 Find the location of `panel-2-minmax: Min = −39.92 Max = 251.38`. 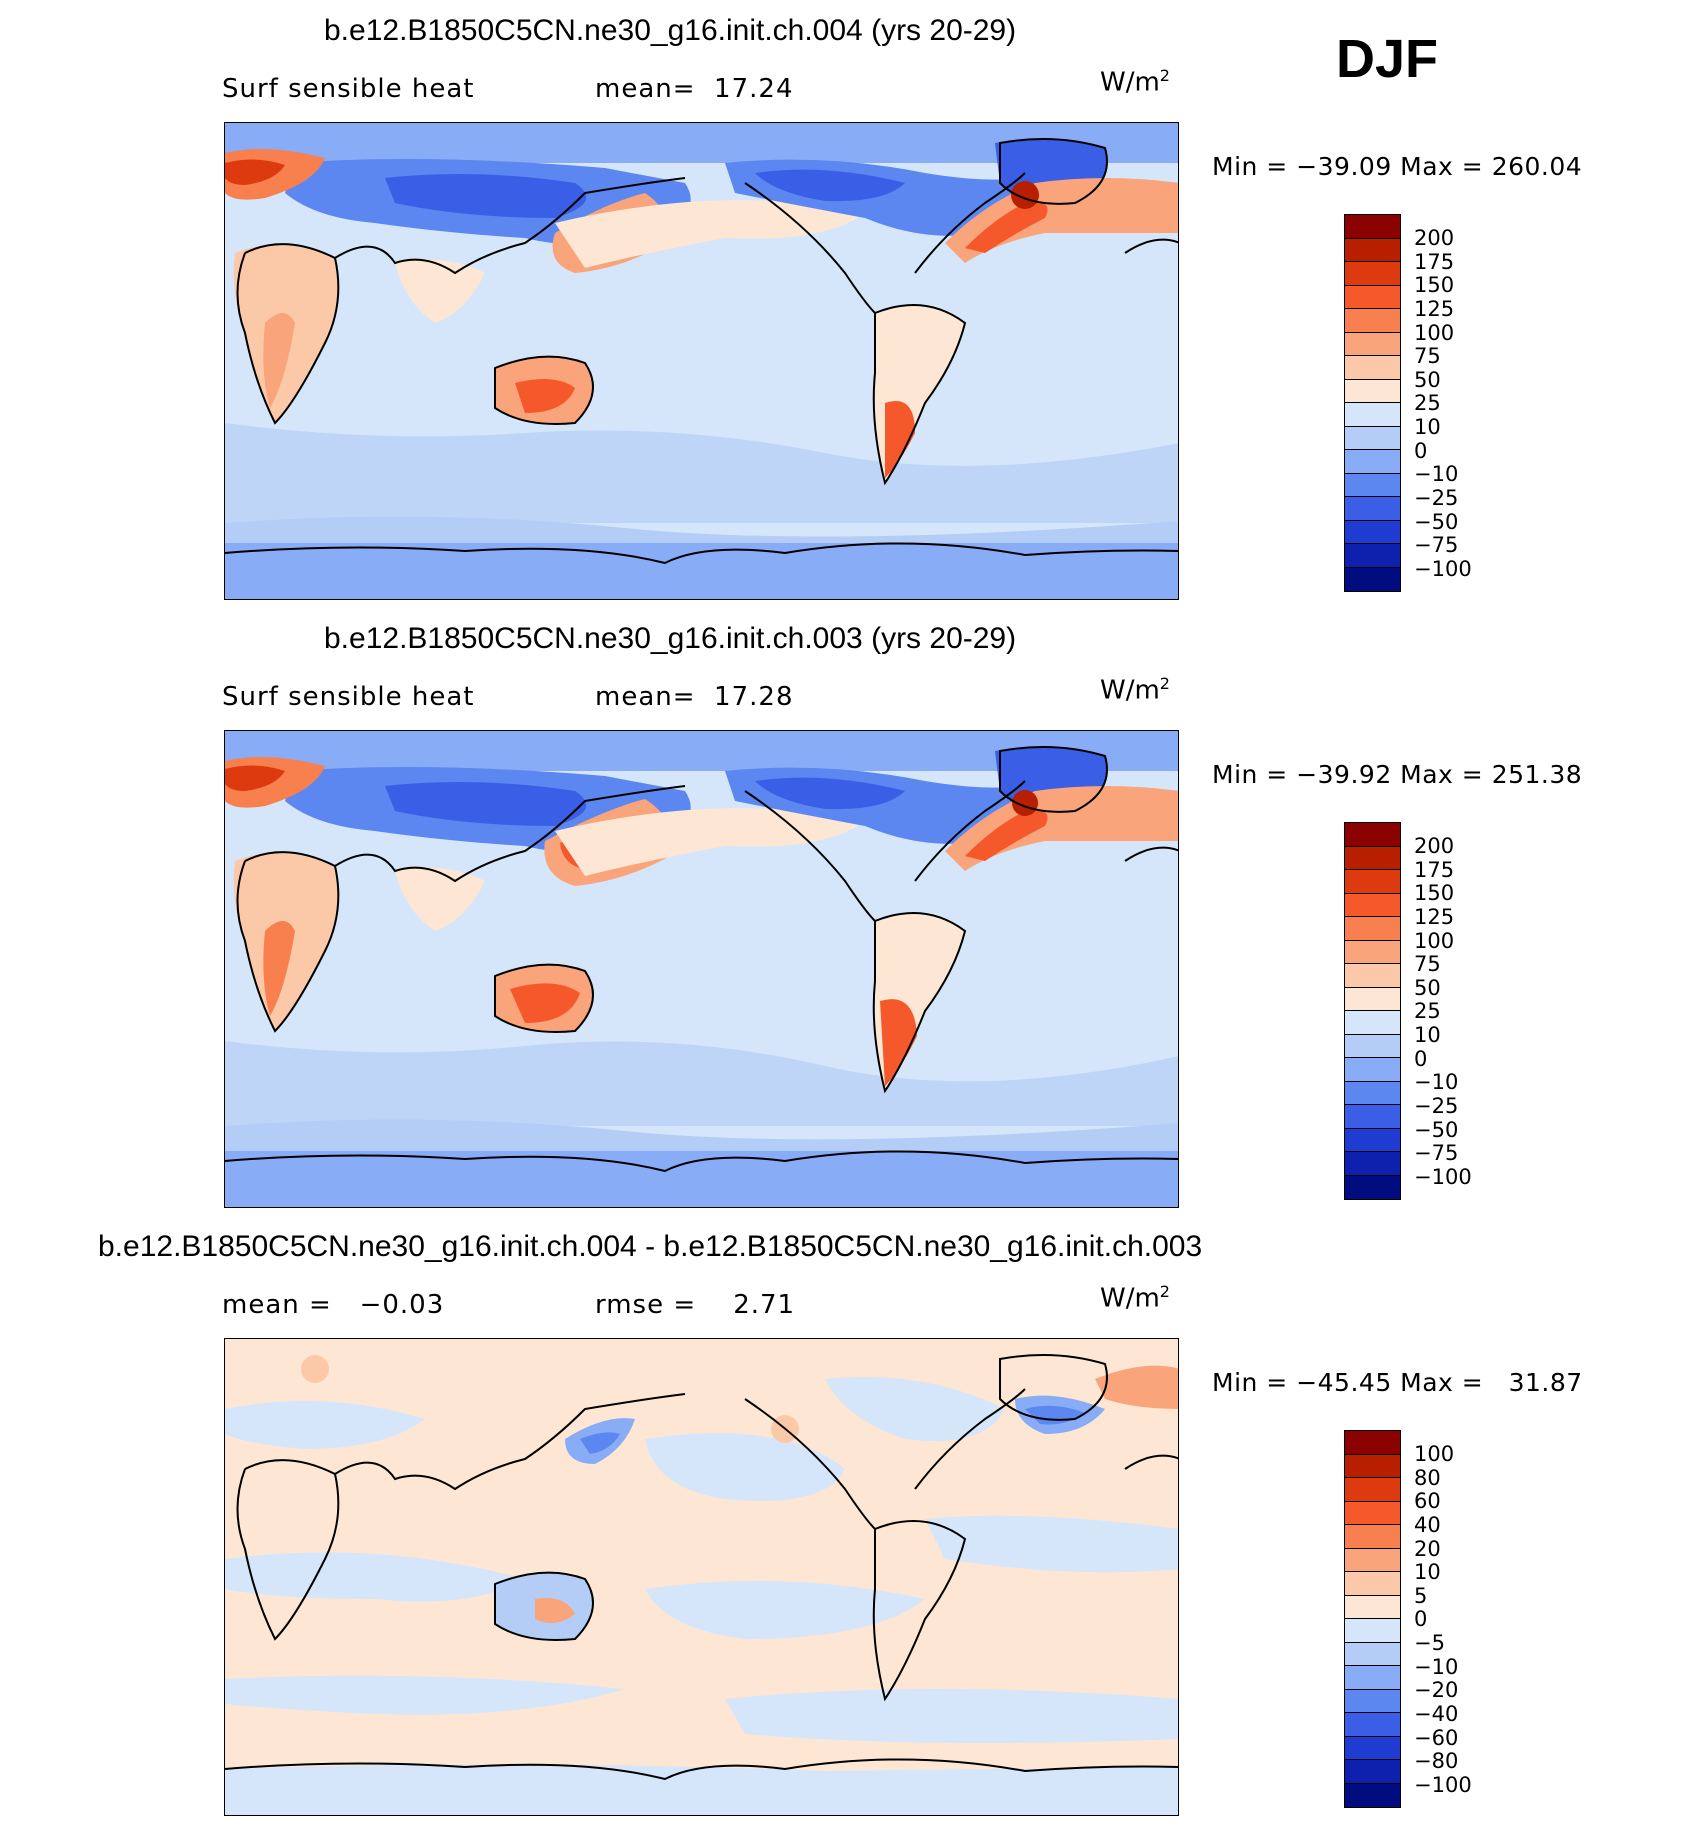

panel-2-minmax: Min = −39.92 Max = 251.38 is located at coordinates (1397, 774).